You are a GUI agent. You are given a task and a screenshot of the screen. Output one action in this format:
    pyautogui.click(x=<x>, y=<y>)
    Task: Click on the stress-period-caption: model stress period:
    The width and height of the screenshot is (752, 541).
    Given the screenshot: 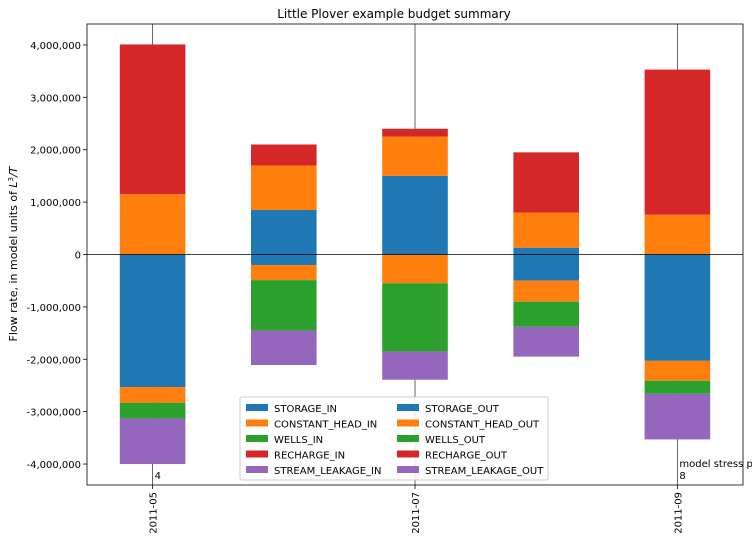 What is the action you would take?
    pyautogui.click(x=715, y=464)
    